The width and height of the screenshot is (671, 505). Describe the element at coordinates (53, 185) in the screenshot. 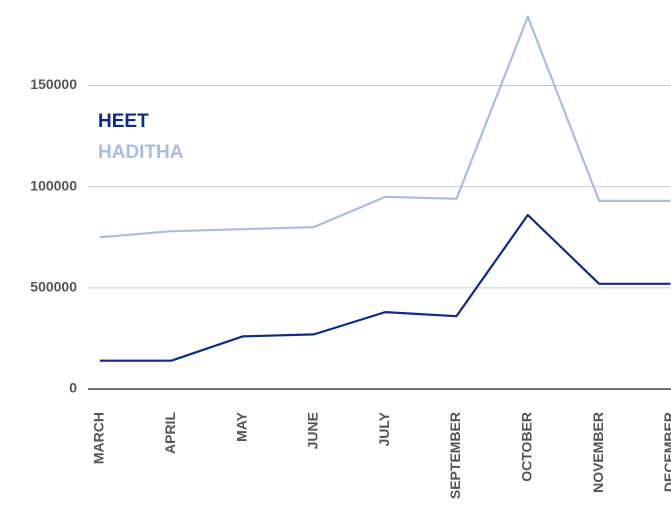

I see `y-tick-label: 100000` at that location.